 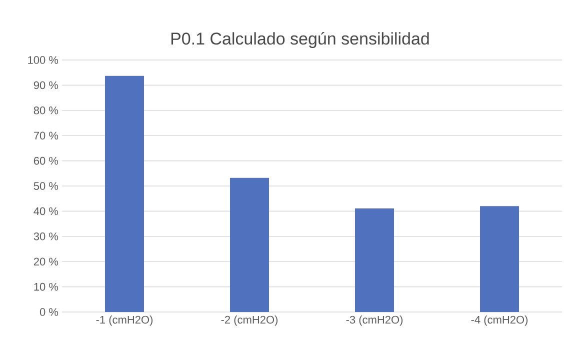 I want to click on y-tick-label: 20 %, so click(x=46, y=262).